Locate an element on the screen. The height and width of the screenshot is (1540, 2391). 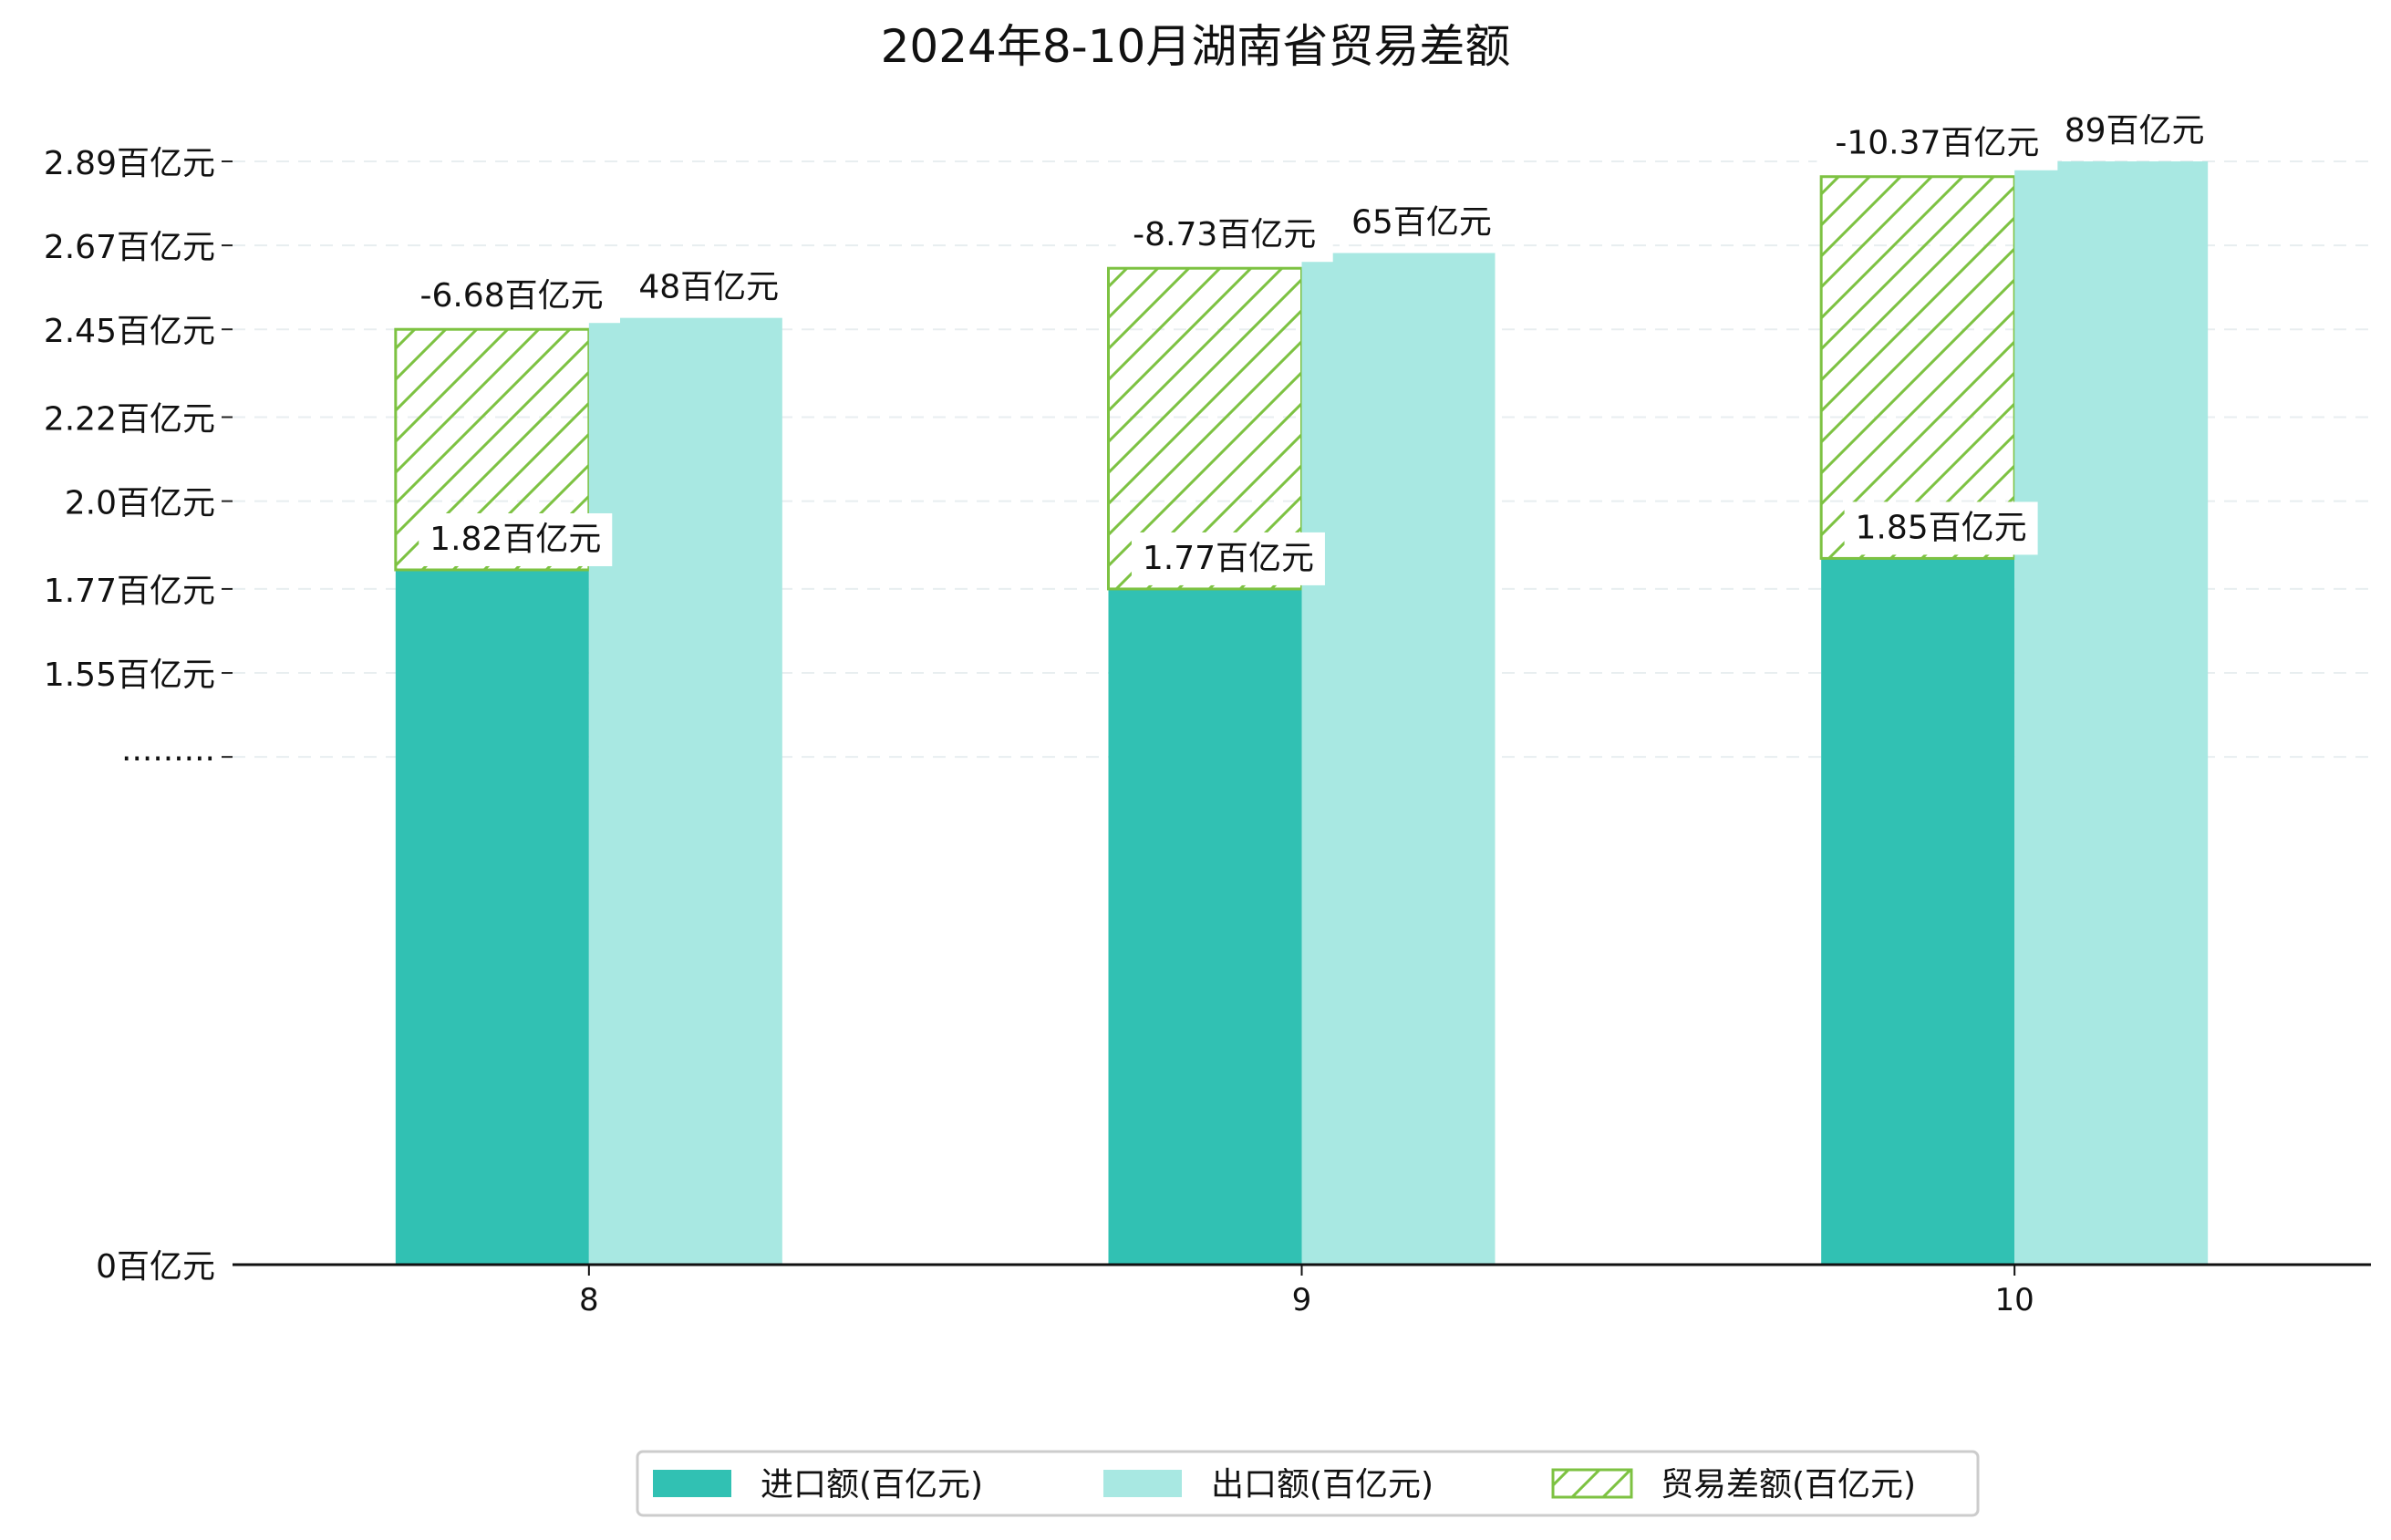
y-tick-label: 2.22百亿元 is located at coordinates (129, 420).